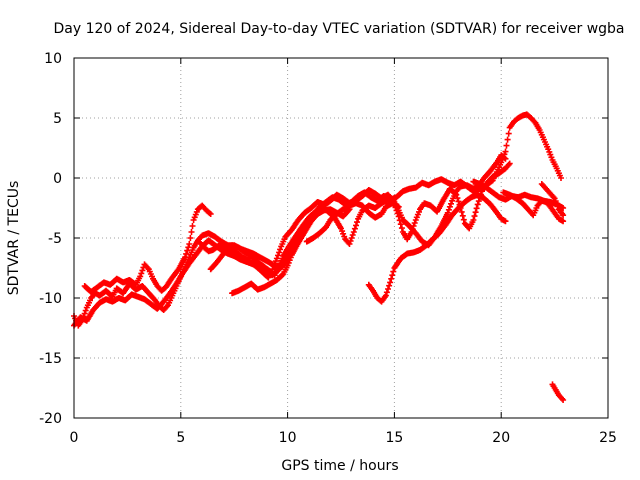 Image resolution: width=640 pixels, height=480 pixels. What do you see at coordinates (50, 419) in the screenshot?
I see `y-tick-label: -20` at bounding box center [50, 419].